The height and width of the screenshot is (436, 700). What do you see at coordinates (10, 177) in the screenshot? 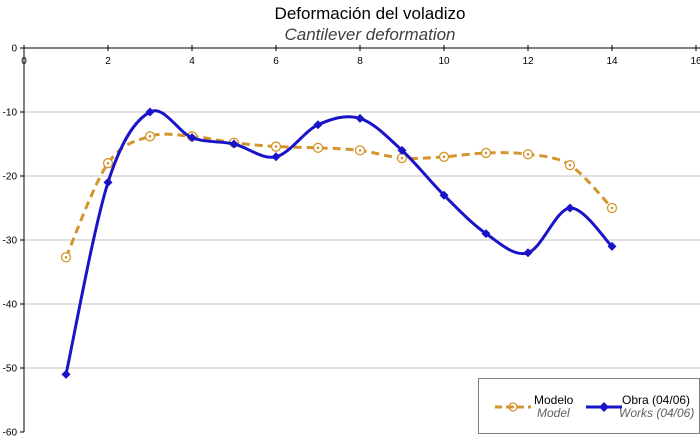
I see `y-tick-label-2: -20` at bounding box center [10, 177].